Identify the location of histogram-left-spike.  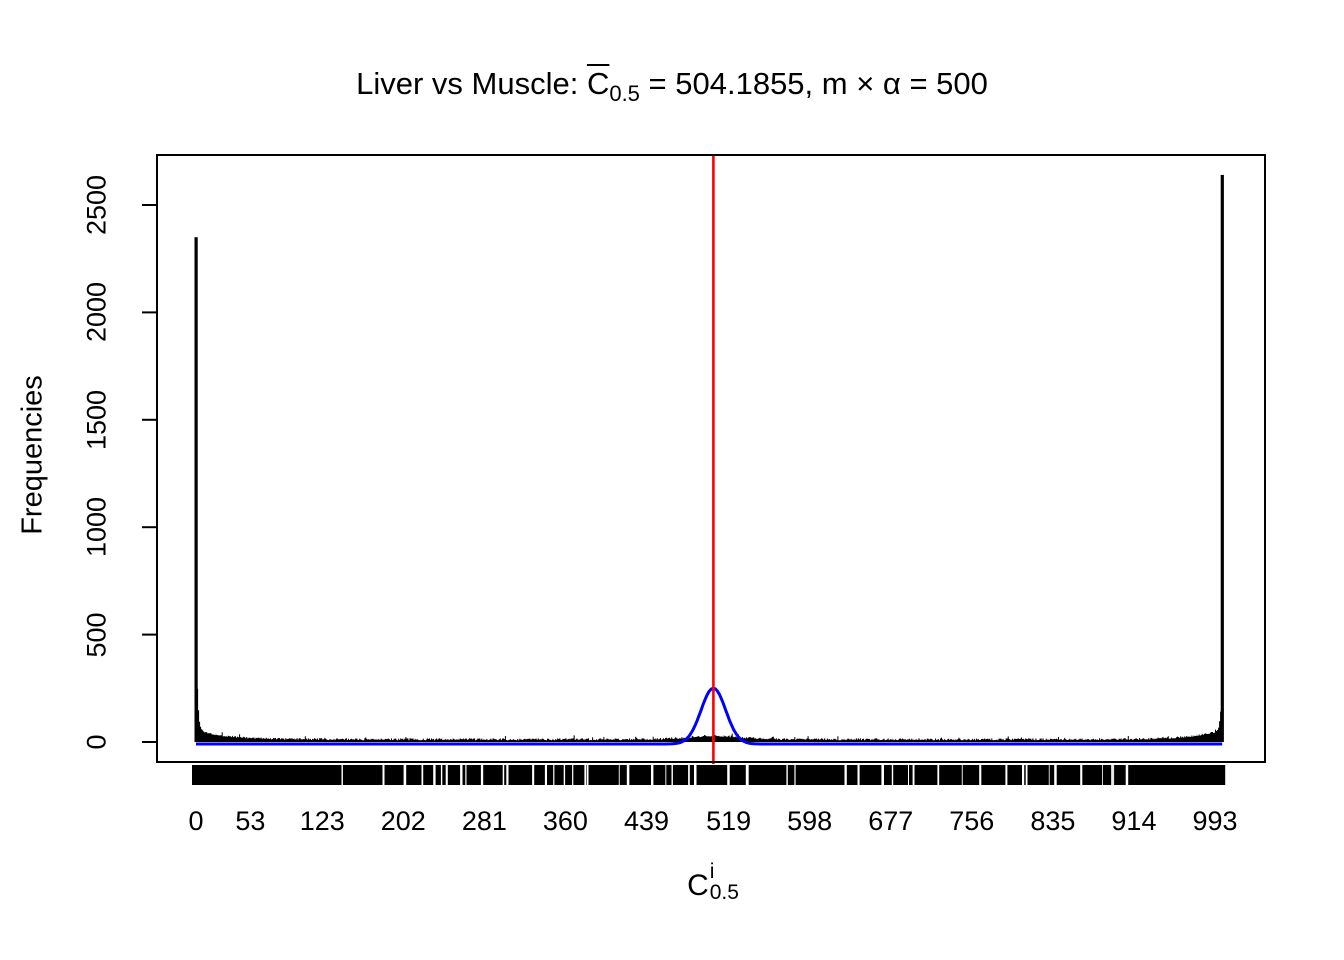
(196, 489).